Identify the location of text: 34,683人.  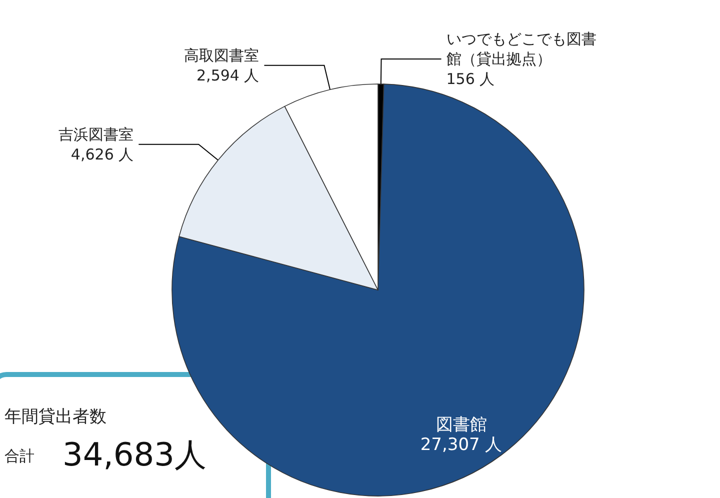
(134, 455).